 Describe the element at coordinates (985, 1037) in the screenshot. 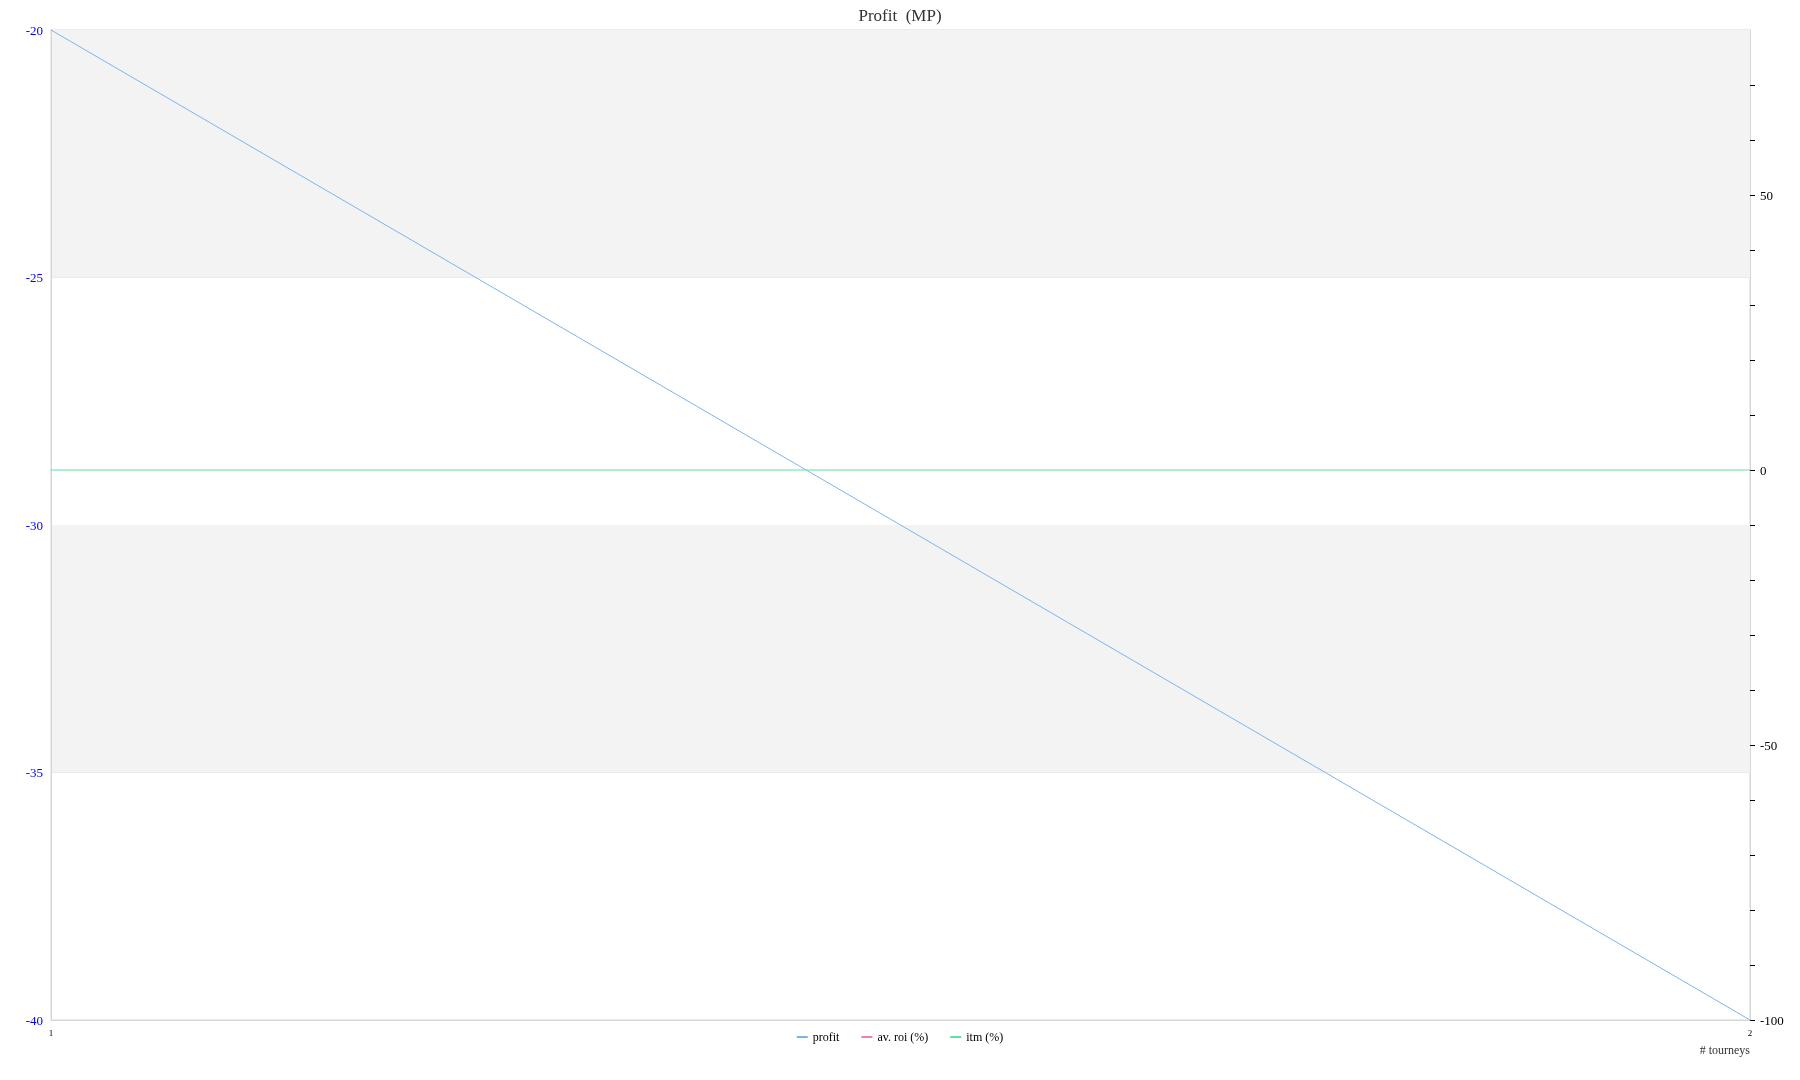

I see `legend-label: itm (%)` at that location.